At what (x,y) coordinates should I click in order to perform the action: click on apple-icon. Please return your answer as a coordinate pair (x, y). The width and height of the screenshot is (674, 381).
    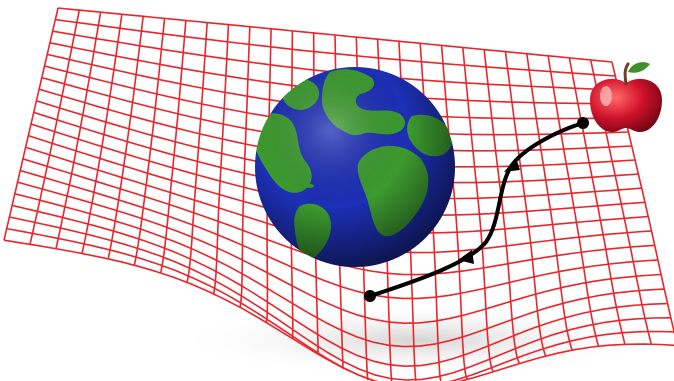
    Looking at the image, I should click on (626, 97).